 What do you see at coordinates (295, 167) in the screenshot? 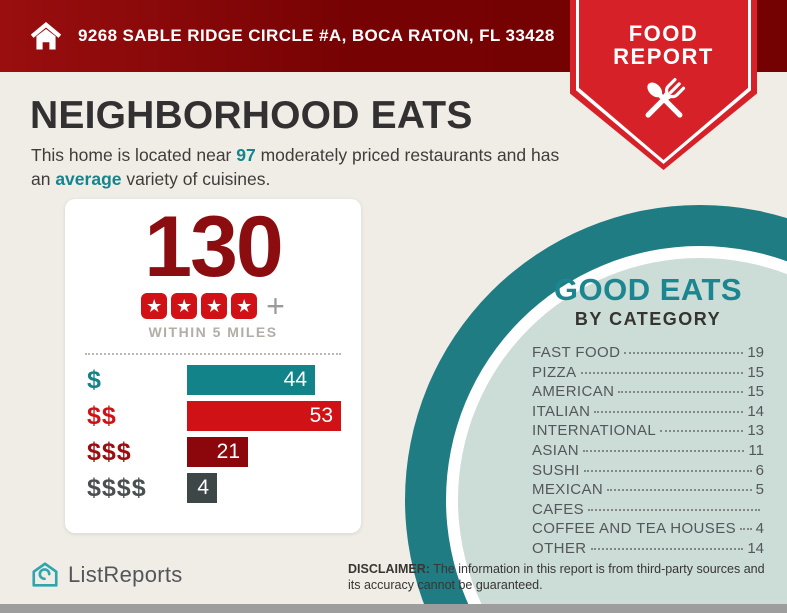
I see `intro-text-2: moderately priced restaurants and has an` at bounding box center [295, 167].